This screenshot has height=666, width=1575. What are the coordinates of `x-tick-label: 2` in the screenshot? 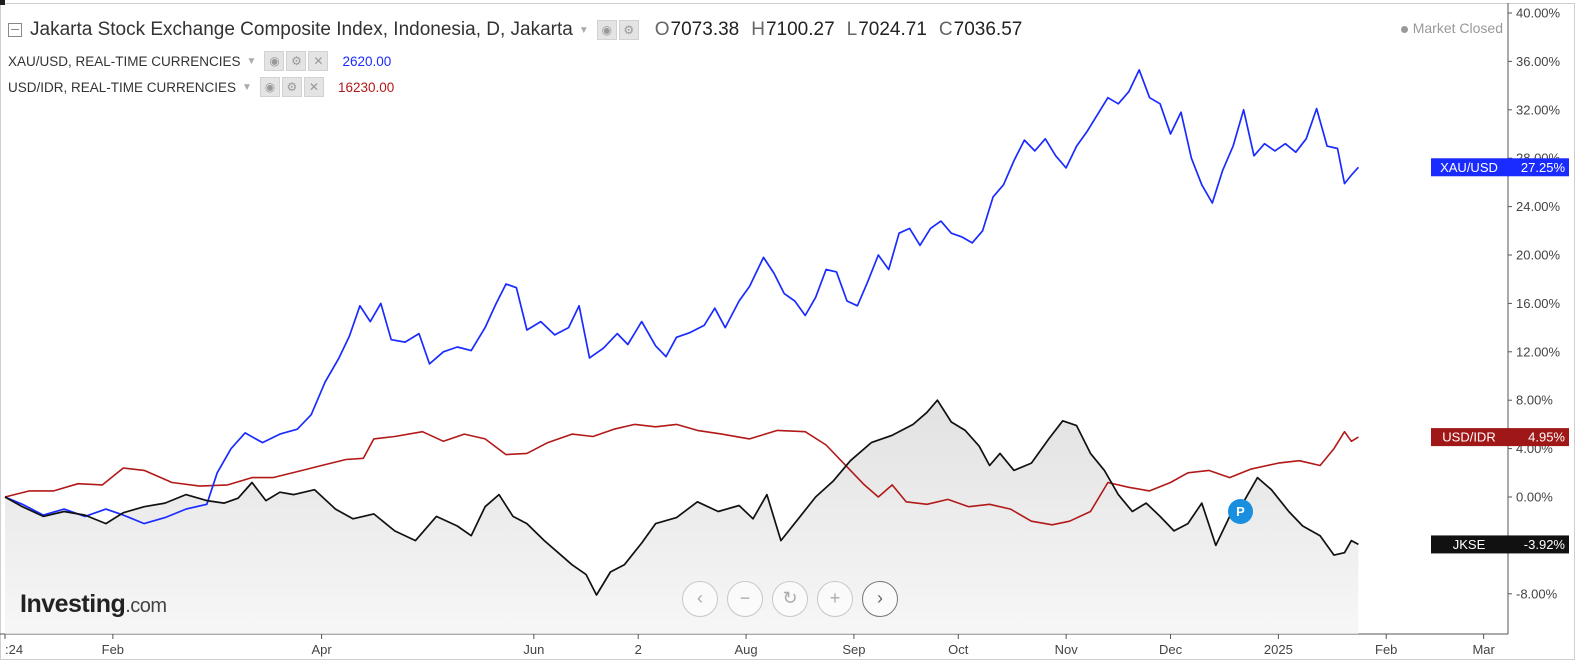 It's located at (638, 649).